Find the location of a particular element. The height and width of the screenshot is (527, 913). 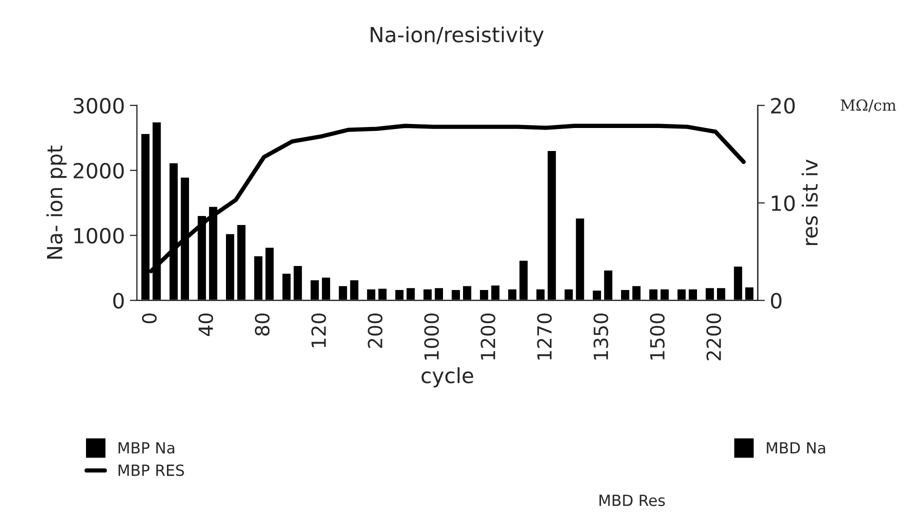

y-tick-label: 3000 is located at coordinates (99, 106).